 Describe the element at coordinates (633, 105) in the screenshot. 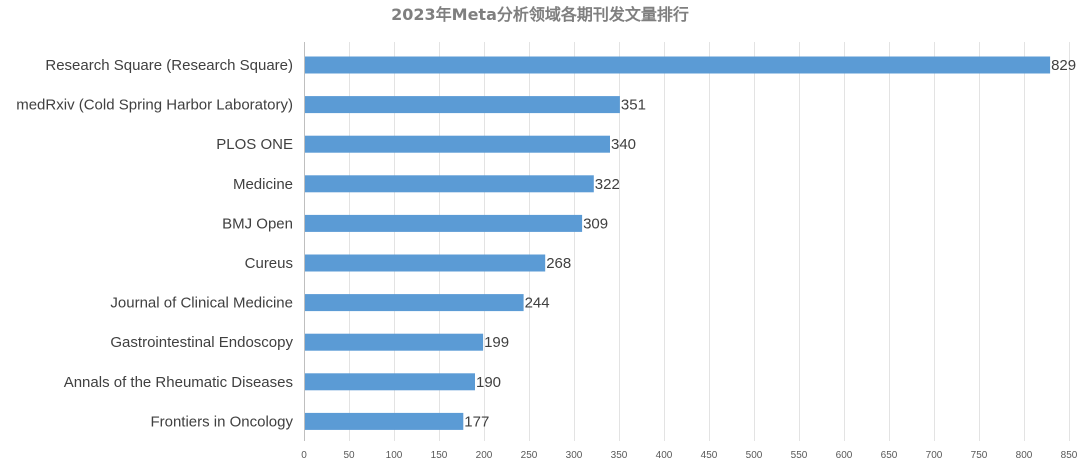

I see `data-label: 351` at that location.